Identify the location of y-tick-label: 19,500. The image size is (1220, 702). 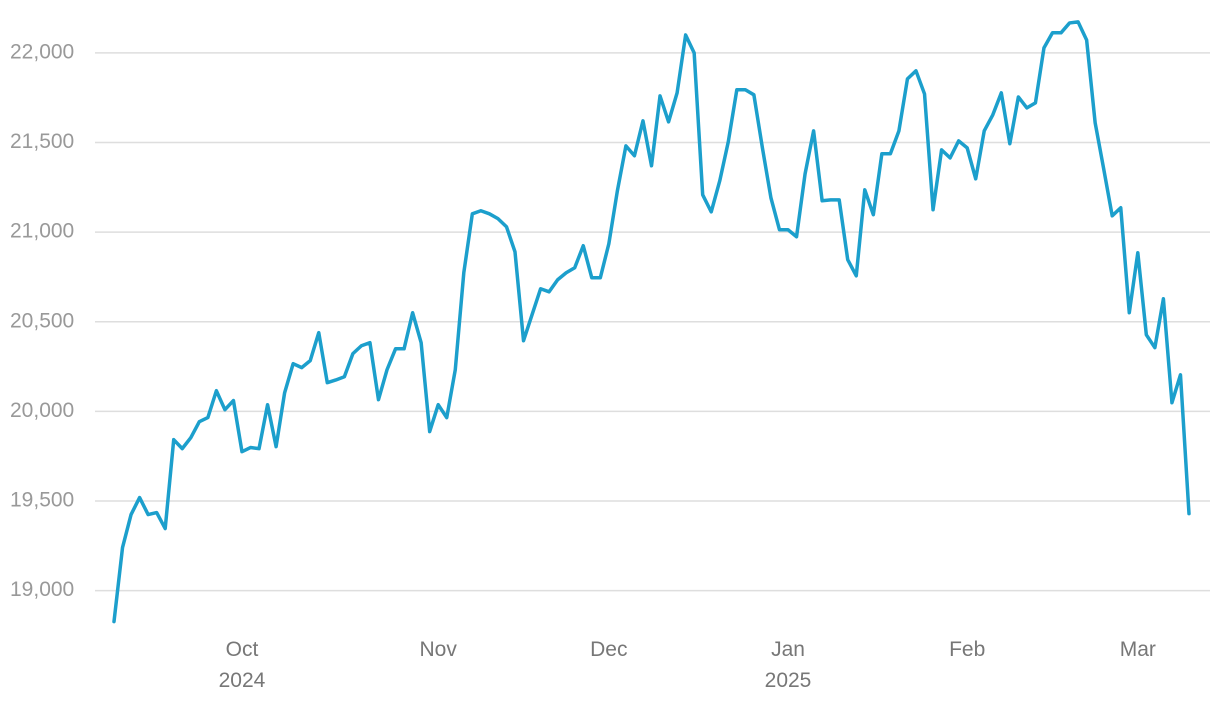
(42, 499).